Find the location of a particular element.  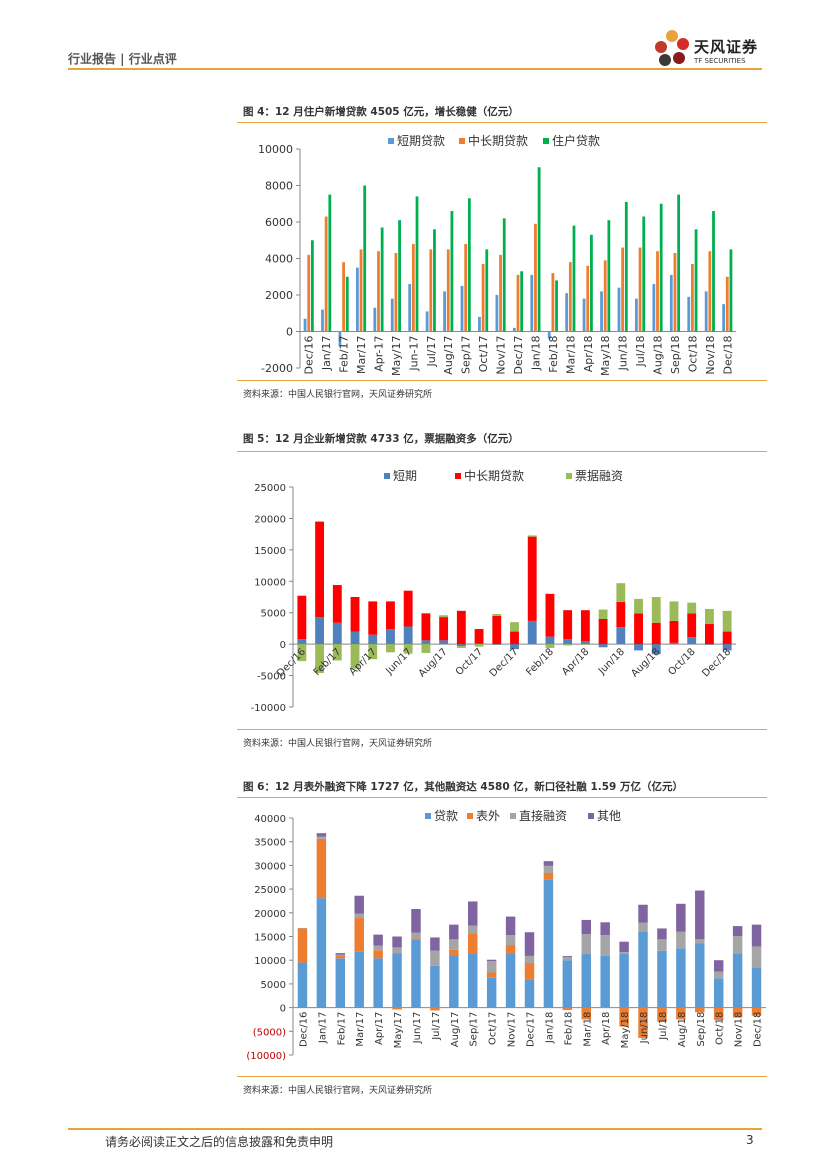

chart4-x-tick-label: Mar/17 is located at coordinates (361, 355).